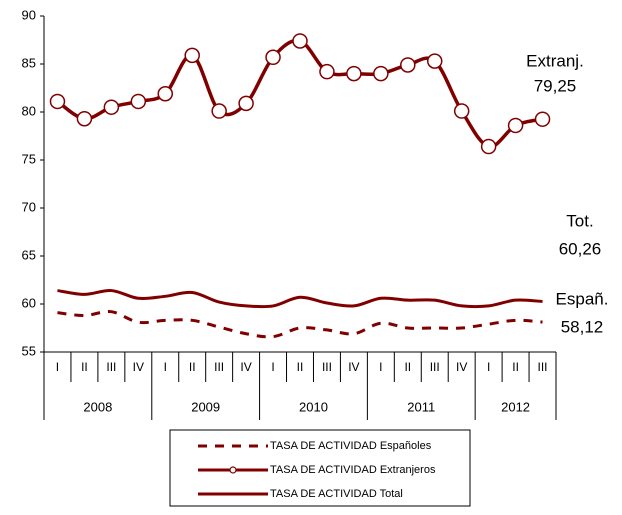 This screenshot has width=622, height=515. Describe the element at coordinates (353, 470) in the screenshot. I see `legend-label: TASA DE ACTIVIDAD Extranjeros` at that location.